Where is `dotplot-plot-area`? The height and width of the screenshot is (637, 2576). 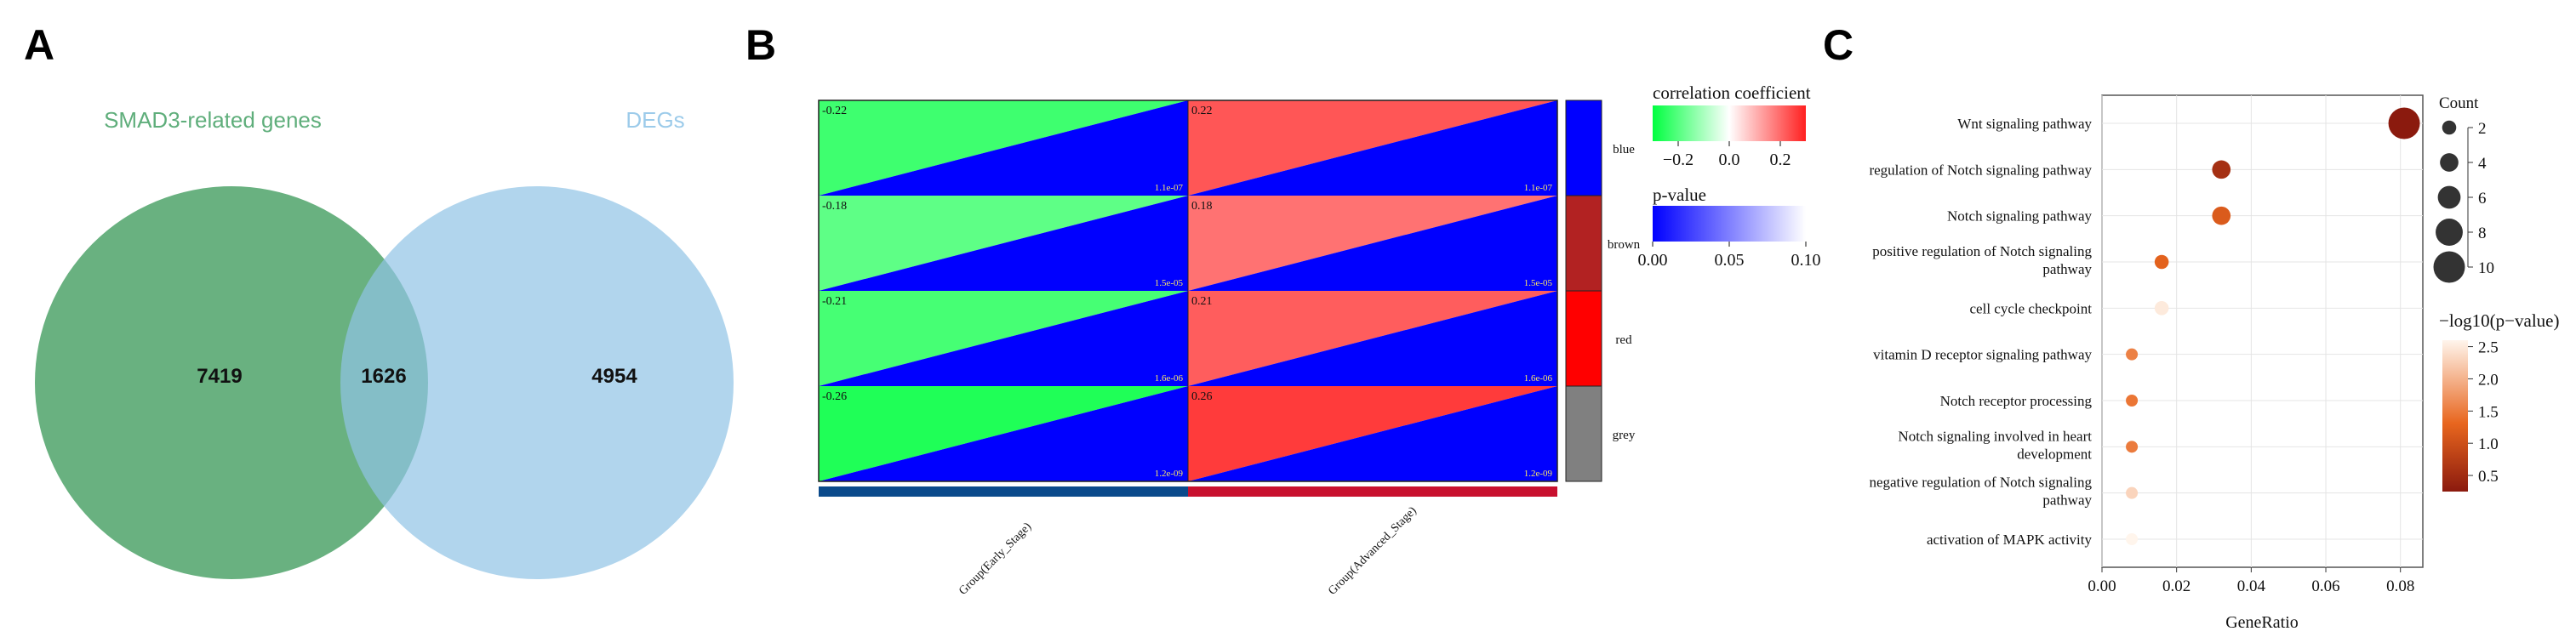 dotplot-plot-area is located at coordinates (2262, 331).